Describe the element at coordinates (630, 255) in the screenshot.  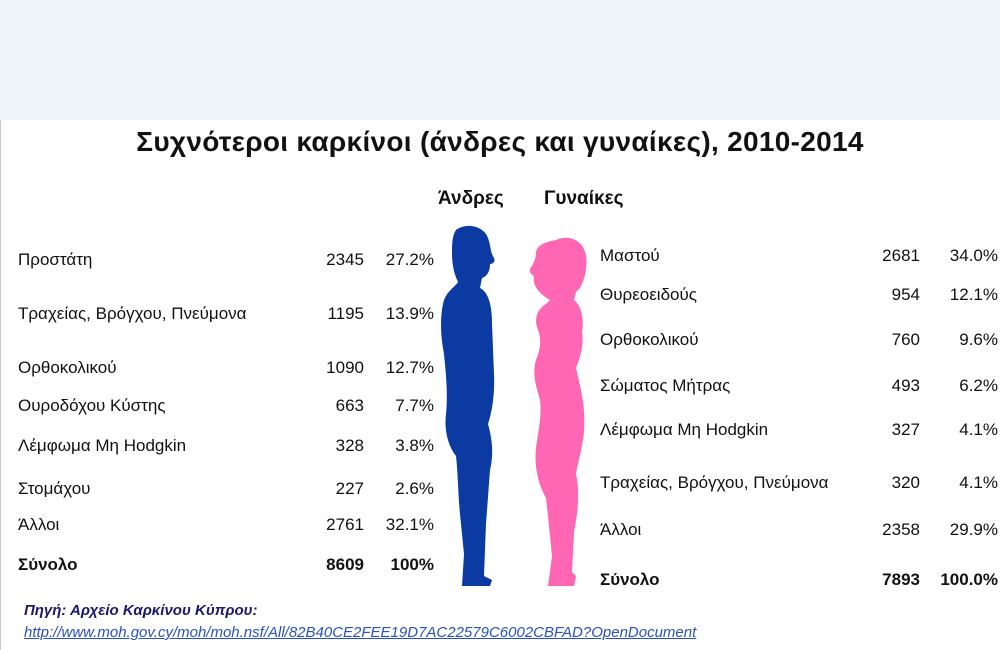
I see `women-site-label: Μαστού` at that location.